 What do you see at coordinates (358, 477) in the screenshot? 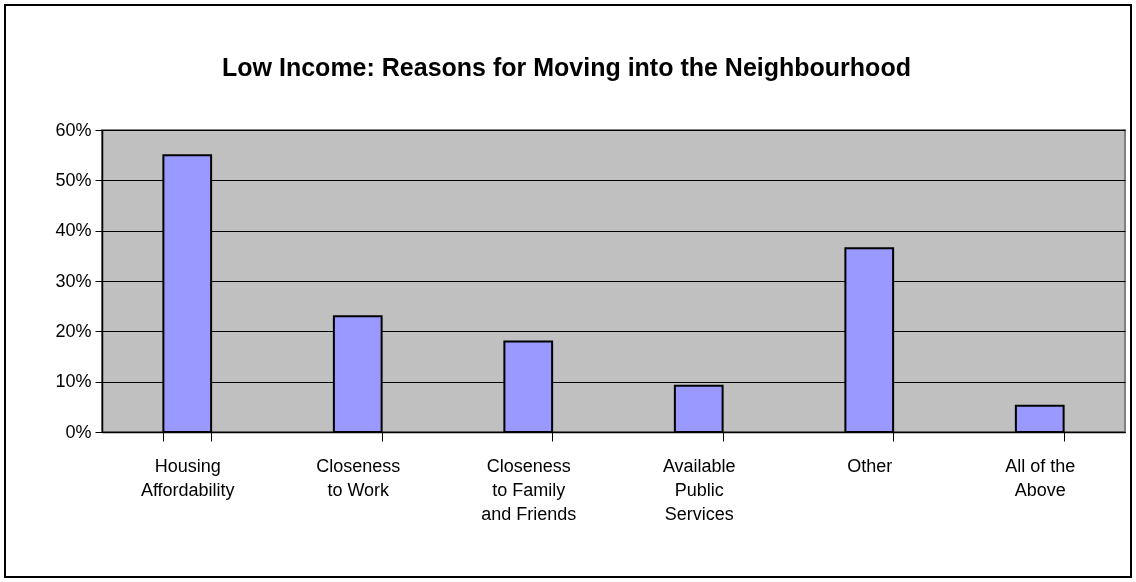
I see `x-tick-label: Closeness to Work` at bounding box center [358, 477].